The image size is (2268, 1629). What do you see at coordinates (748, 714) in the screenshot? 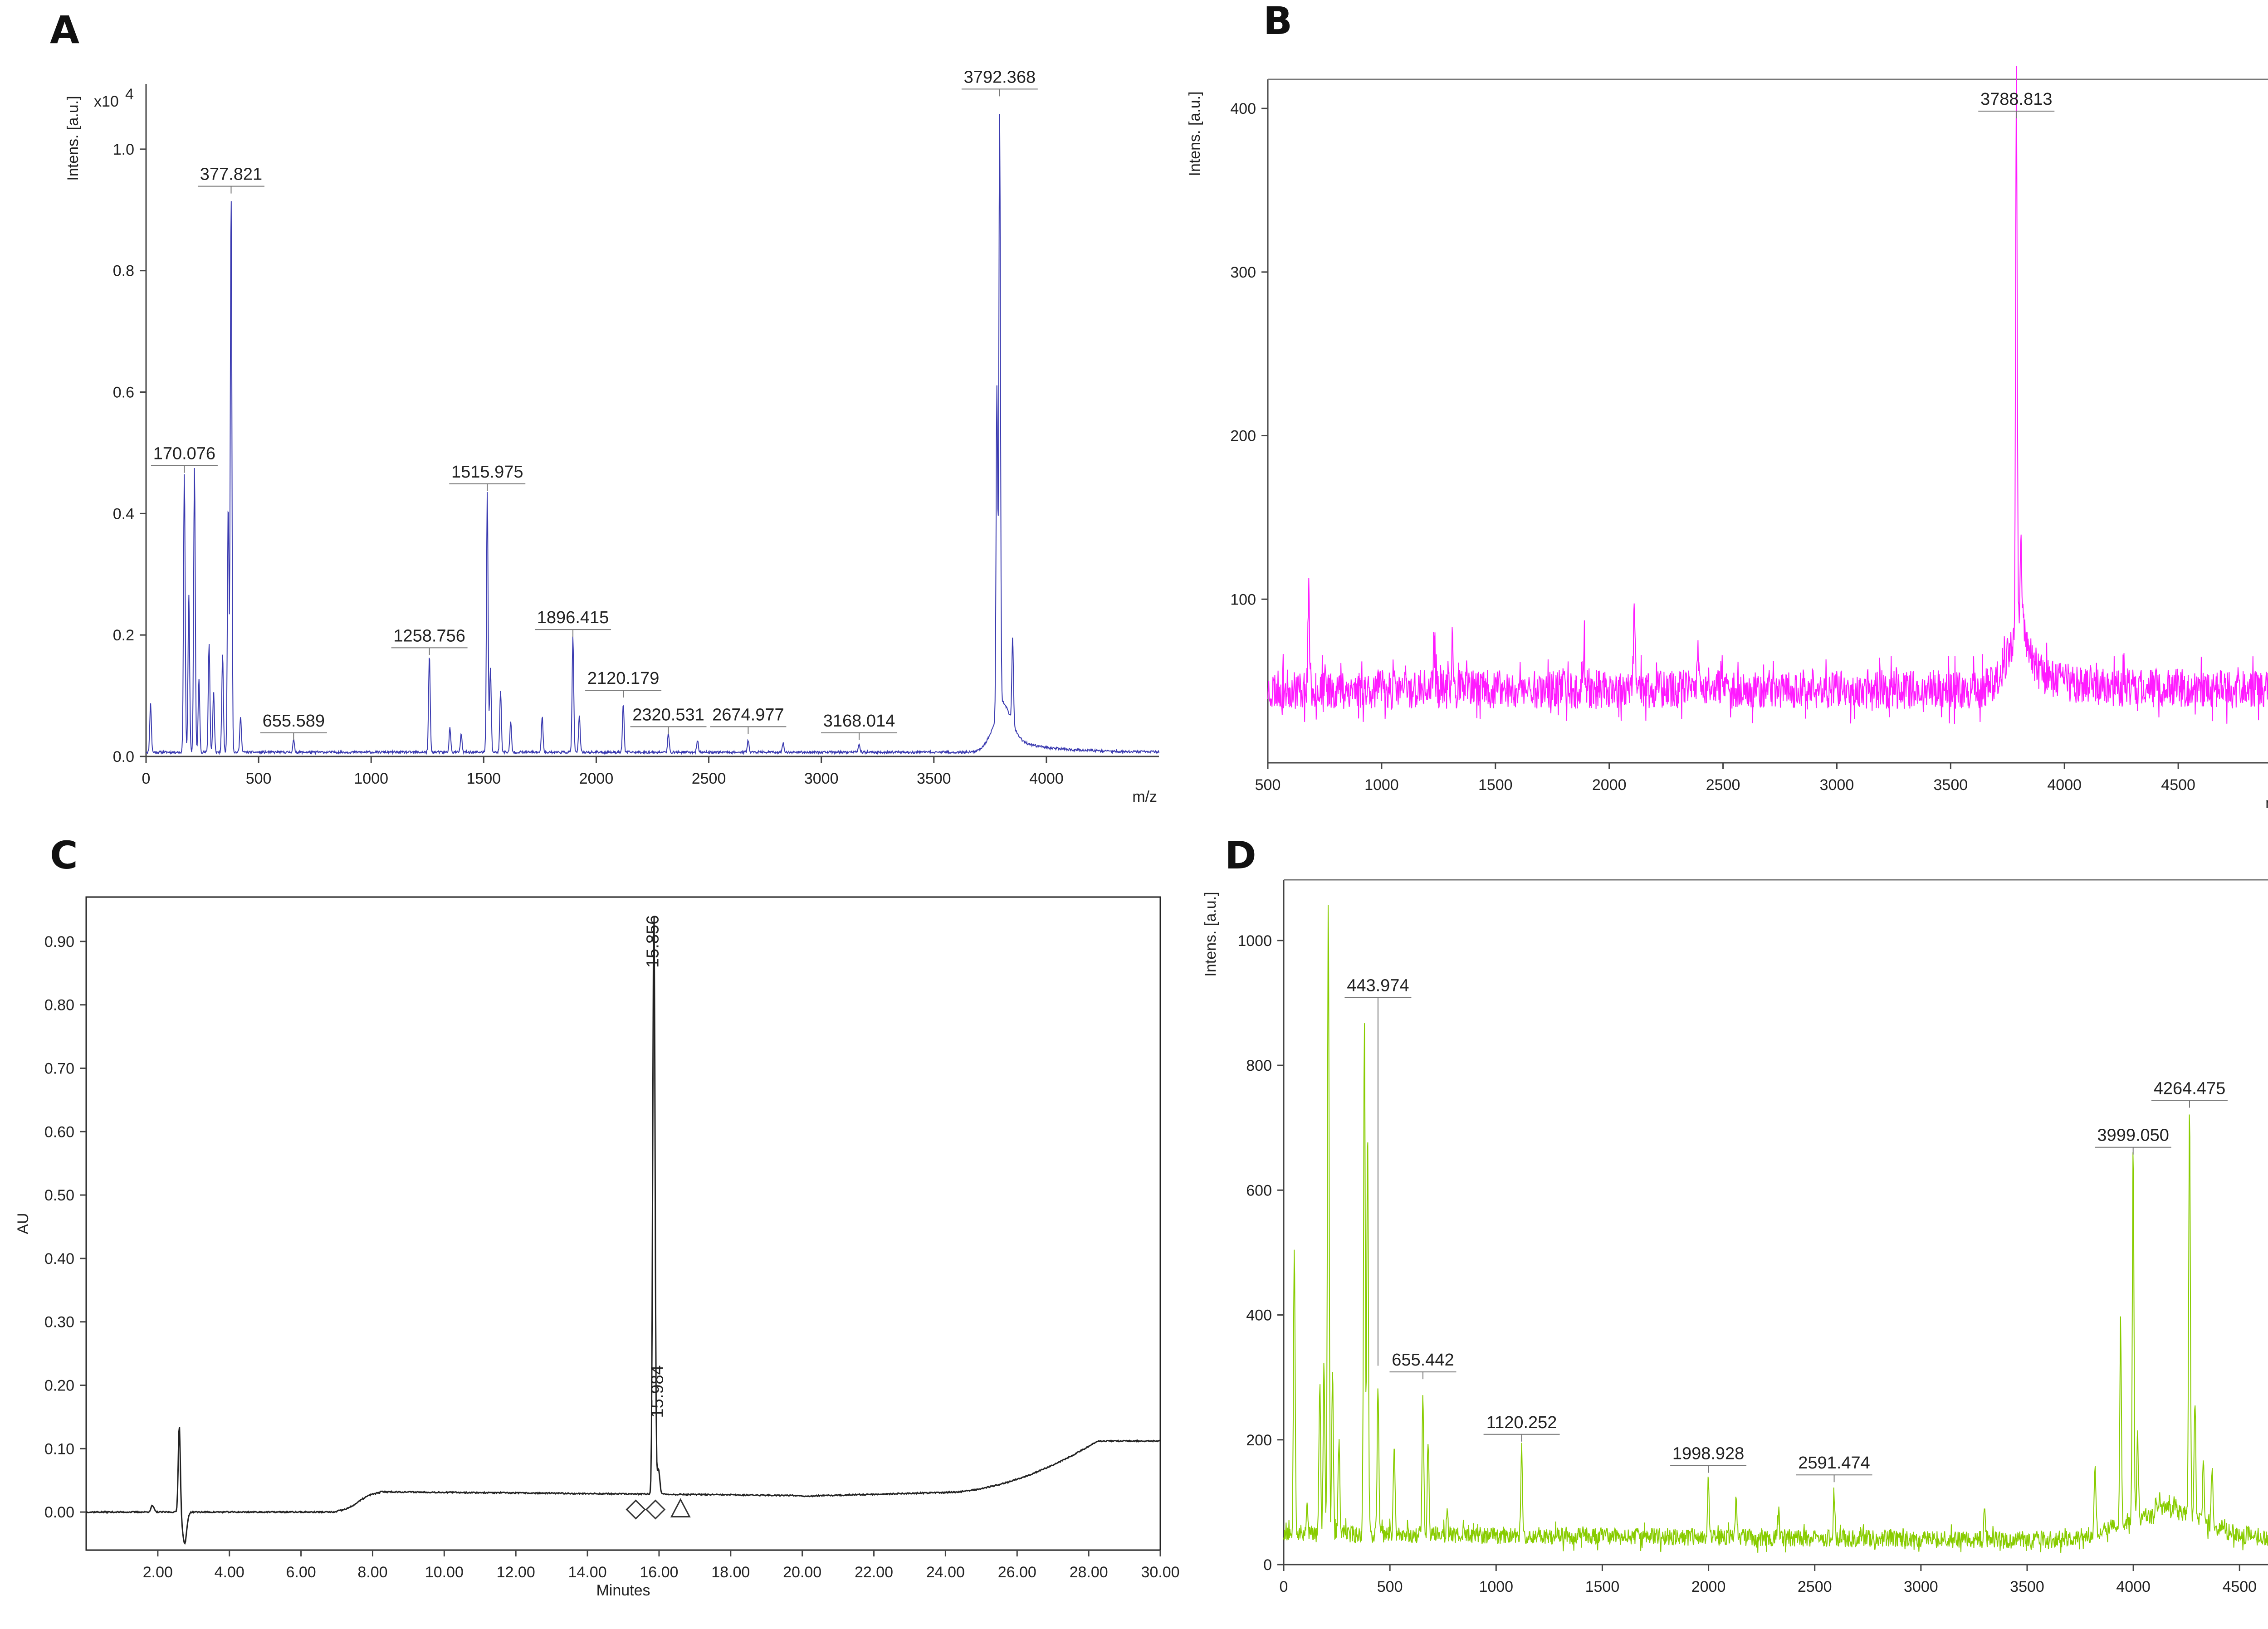
I see `peak-label: 2674.977` at bounding box center [748, 714].